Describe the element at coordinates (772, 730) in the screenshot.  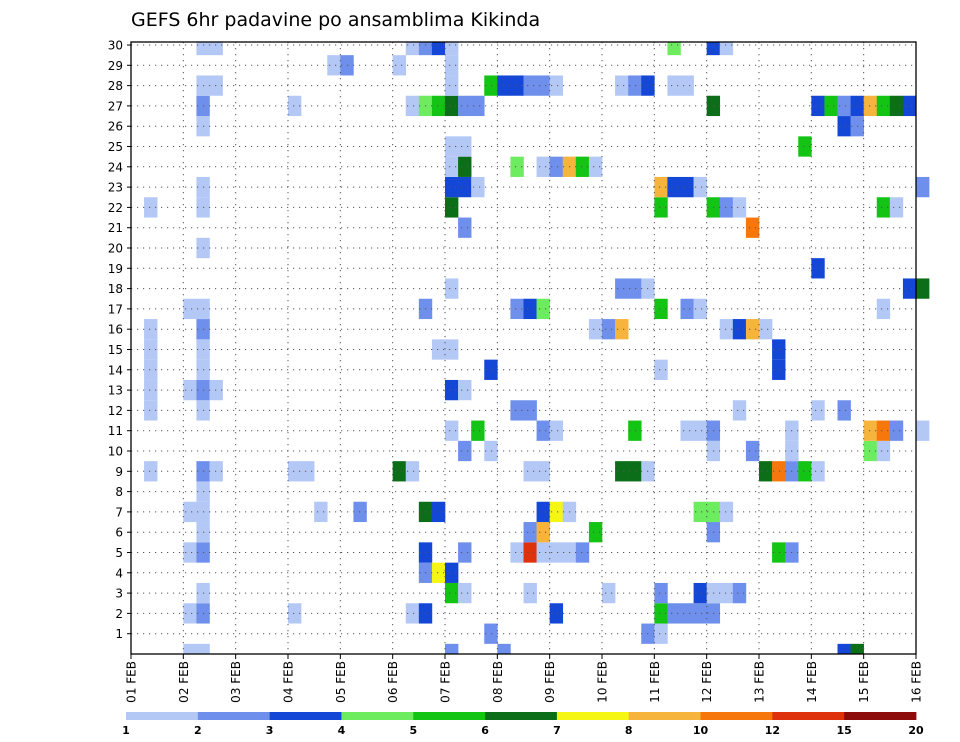
I see `colorbar-label: 12` at that location.